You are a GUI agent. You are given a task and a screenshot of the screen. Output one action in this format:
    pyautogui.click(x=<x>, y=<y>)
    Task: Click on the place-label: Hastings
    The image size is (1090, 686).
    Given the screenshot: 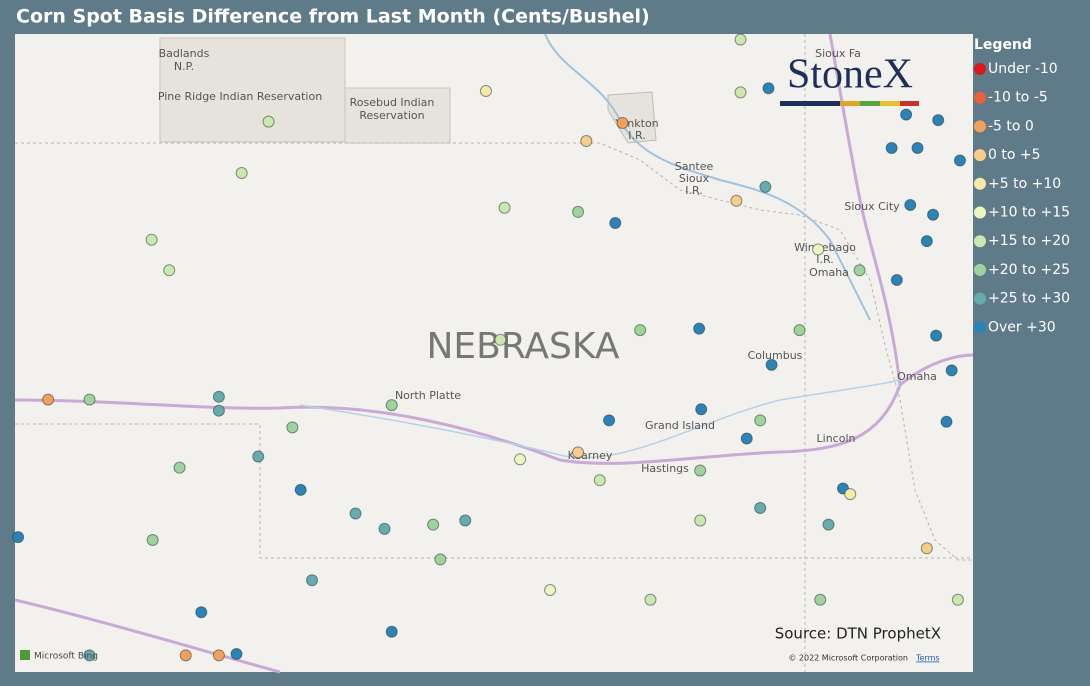 What is the action you would take?
    pyautogui.click(x=665, y=468)
    